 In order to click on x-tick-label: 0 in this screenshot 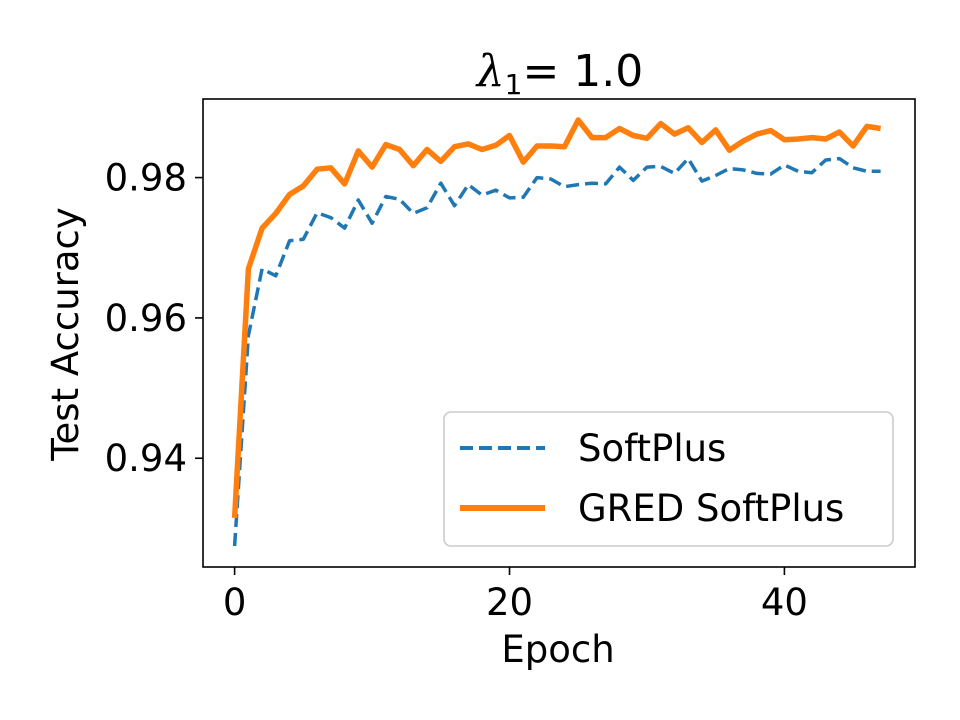, I will do `click(235, 602)`.